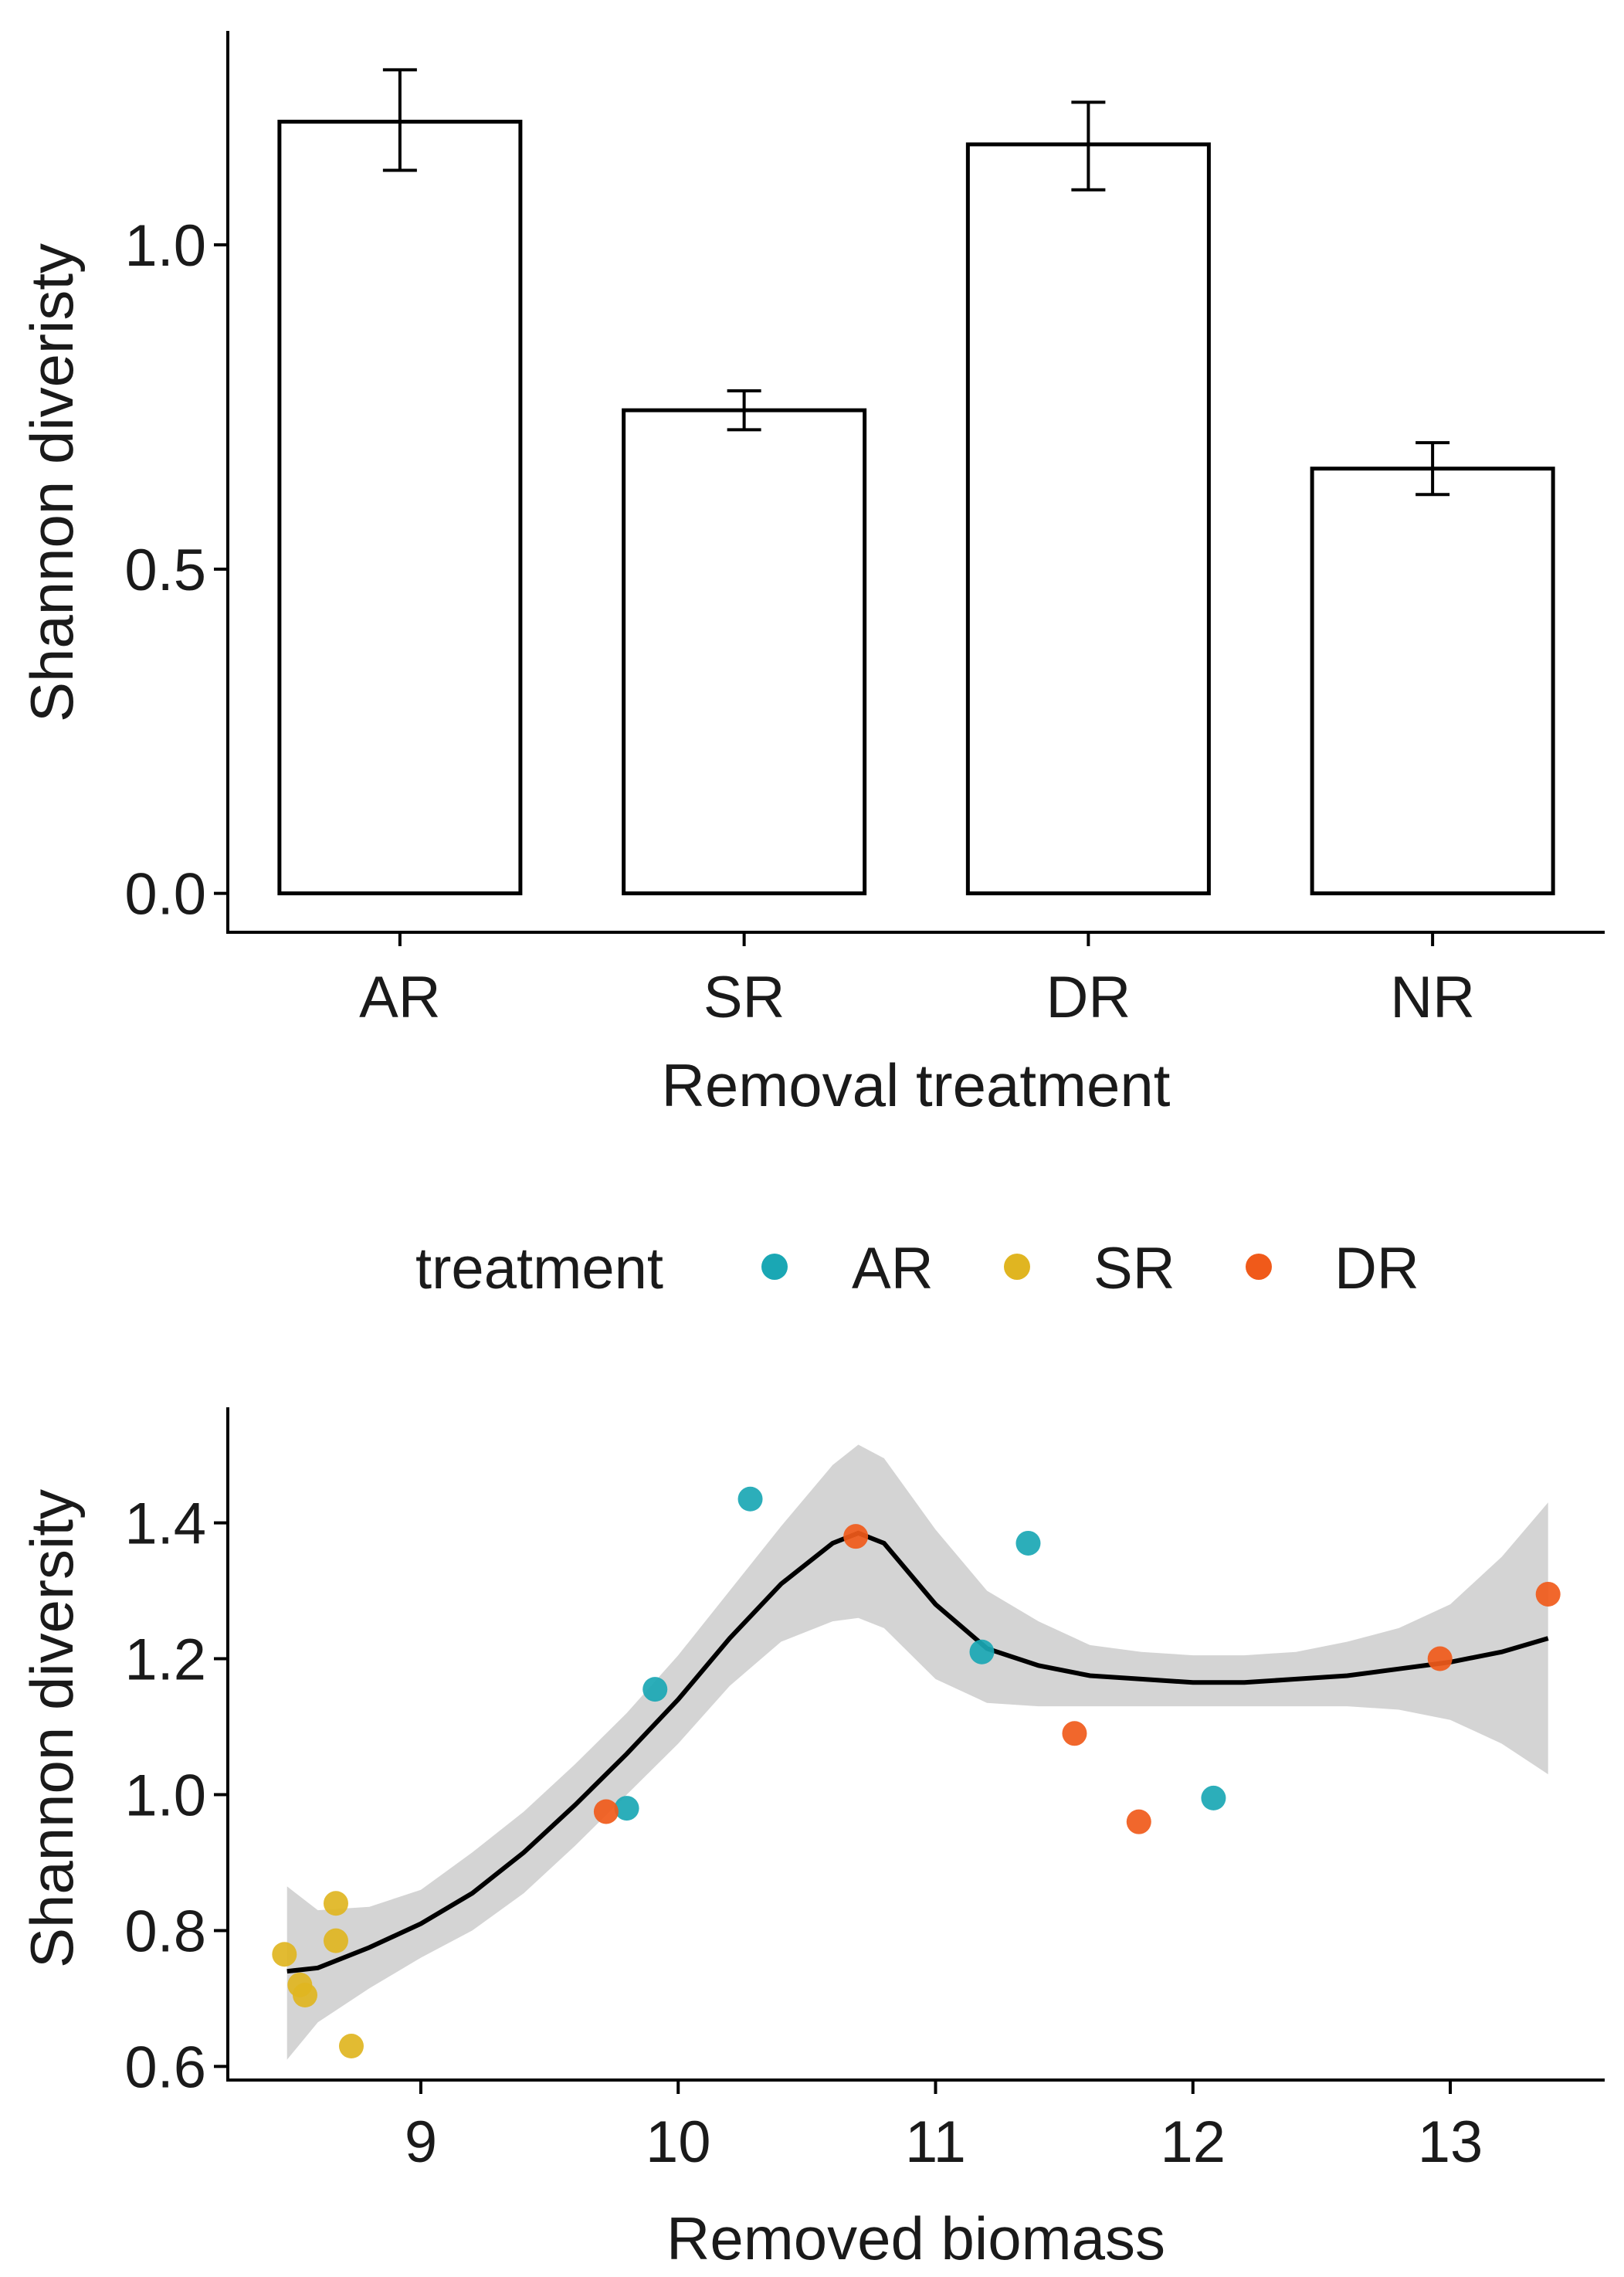  I want to click on scatter-y-tick-label: 1.0, so click(165, 1795).